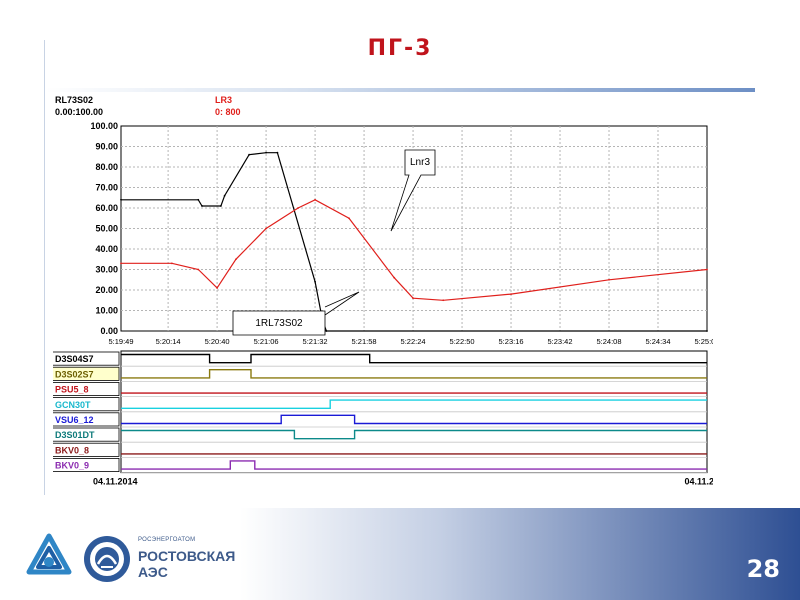  I want to click on series-header-range: 0.00:100.00, so click(79, 112).